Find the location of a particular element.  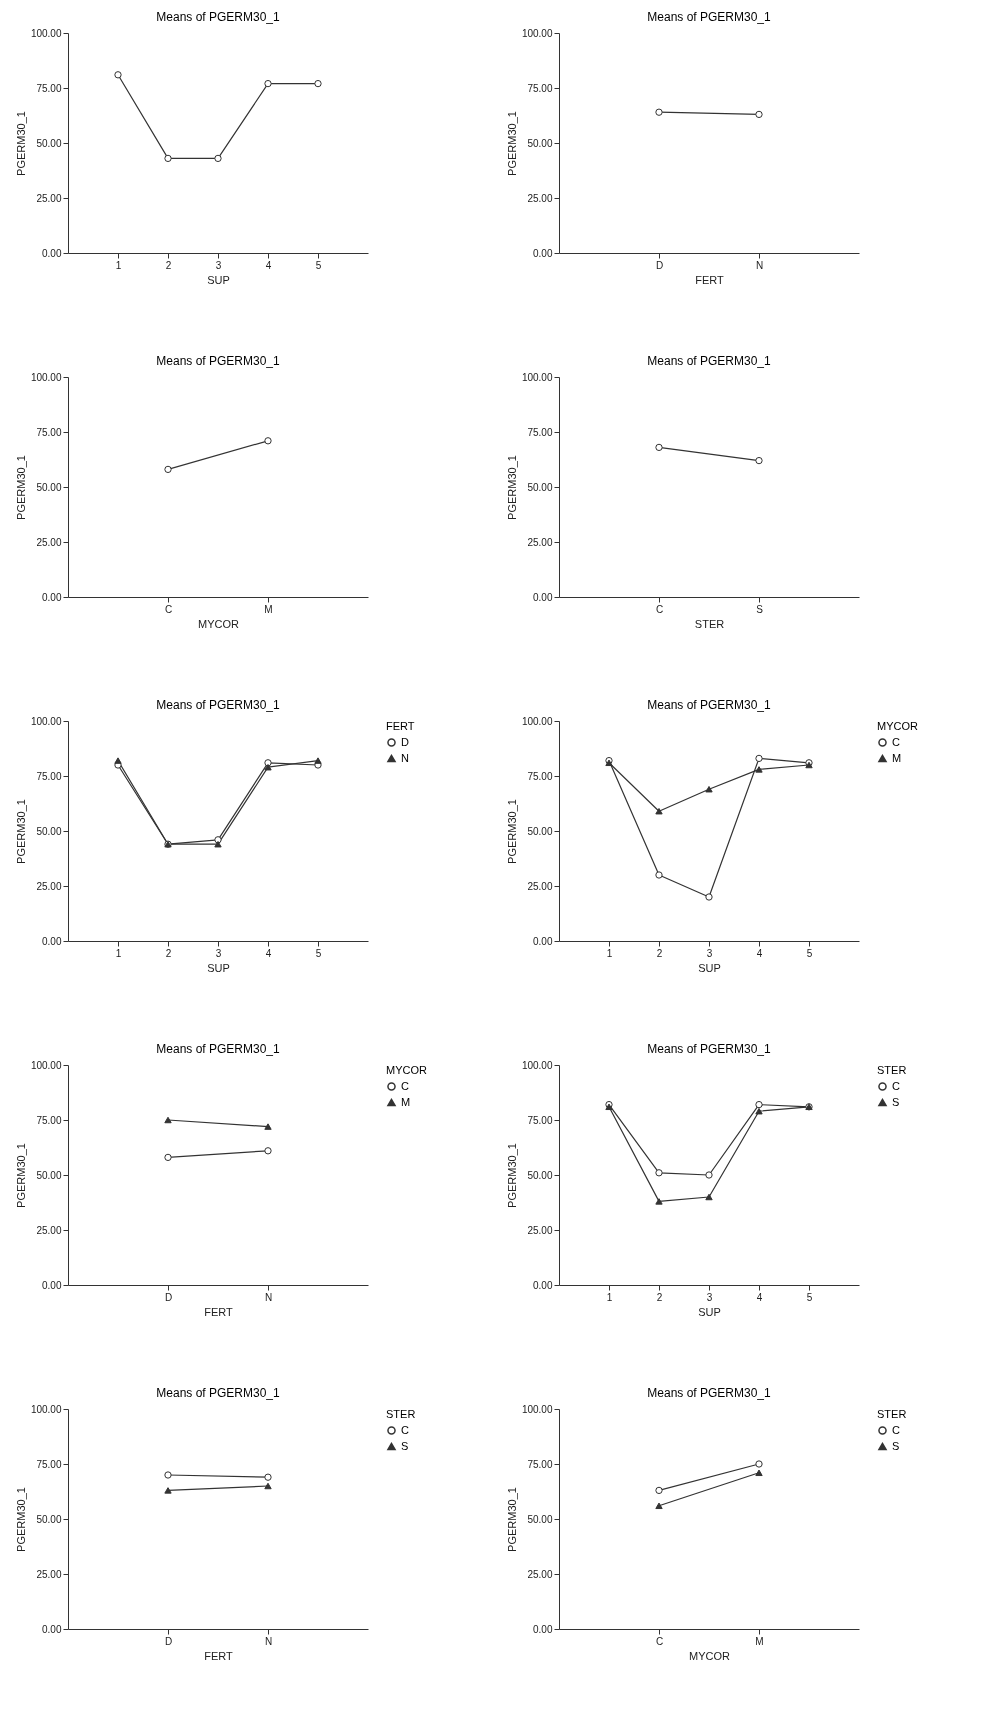

x-tick-label: S is located at coordinates (760, 609).